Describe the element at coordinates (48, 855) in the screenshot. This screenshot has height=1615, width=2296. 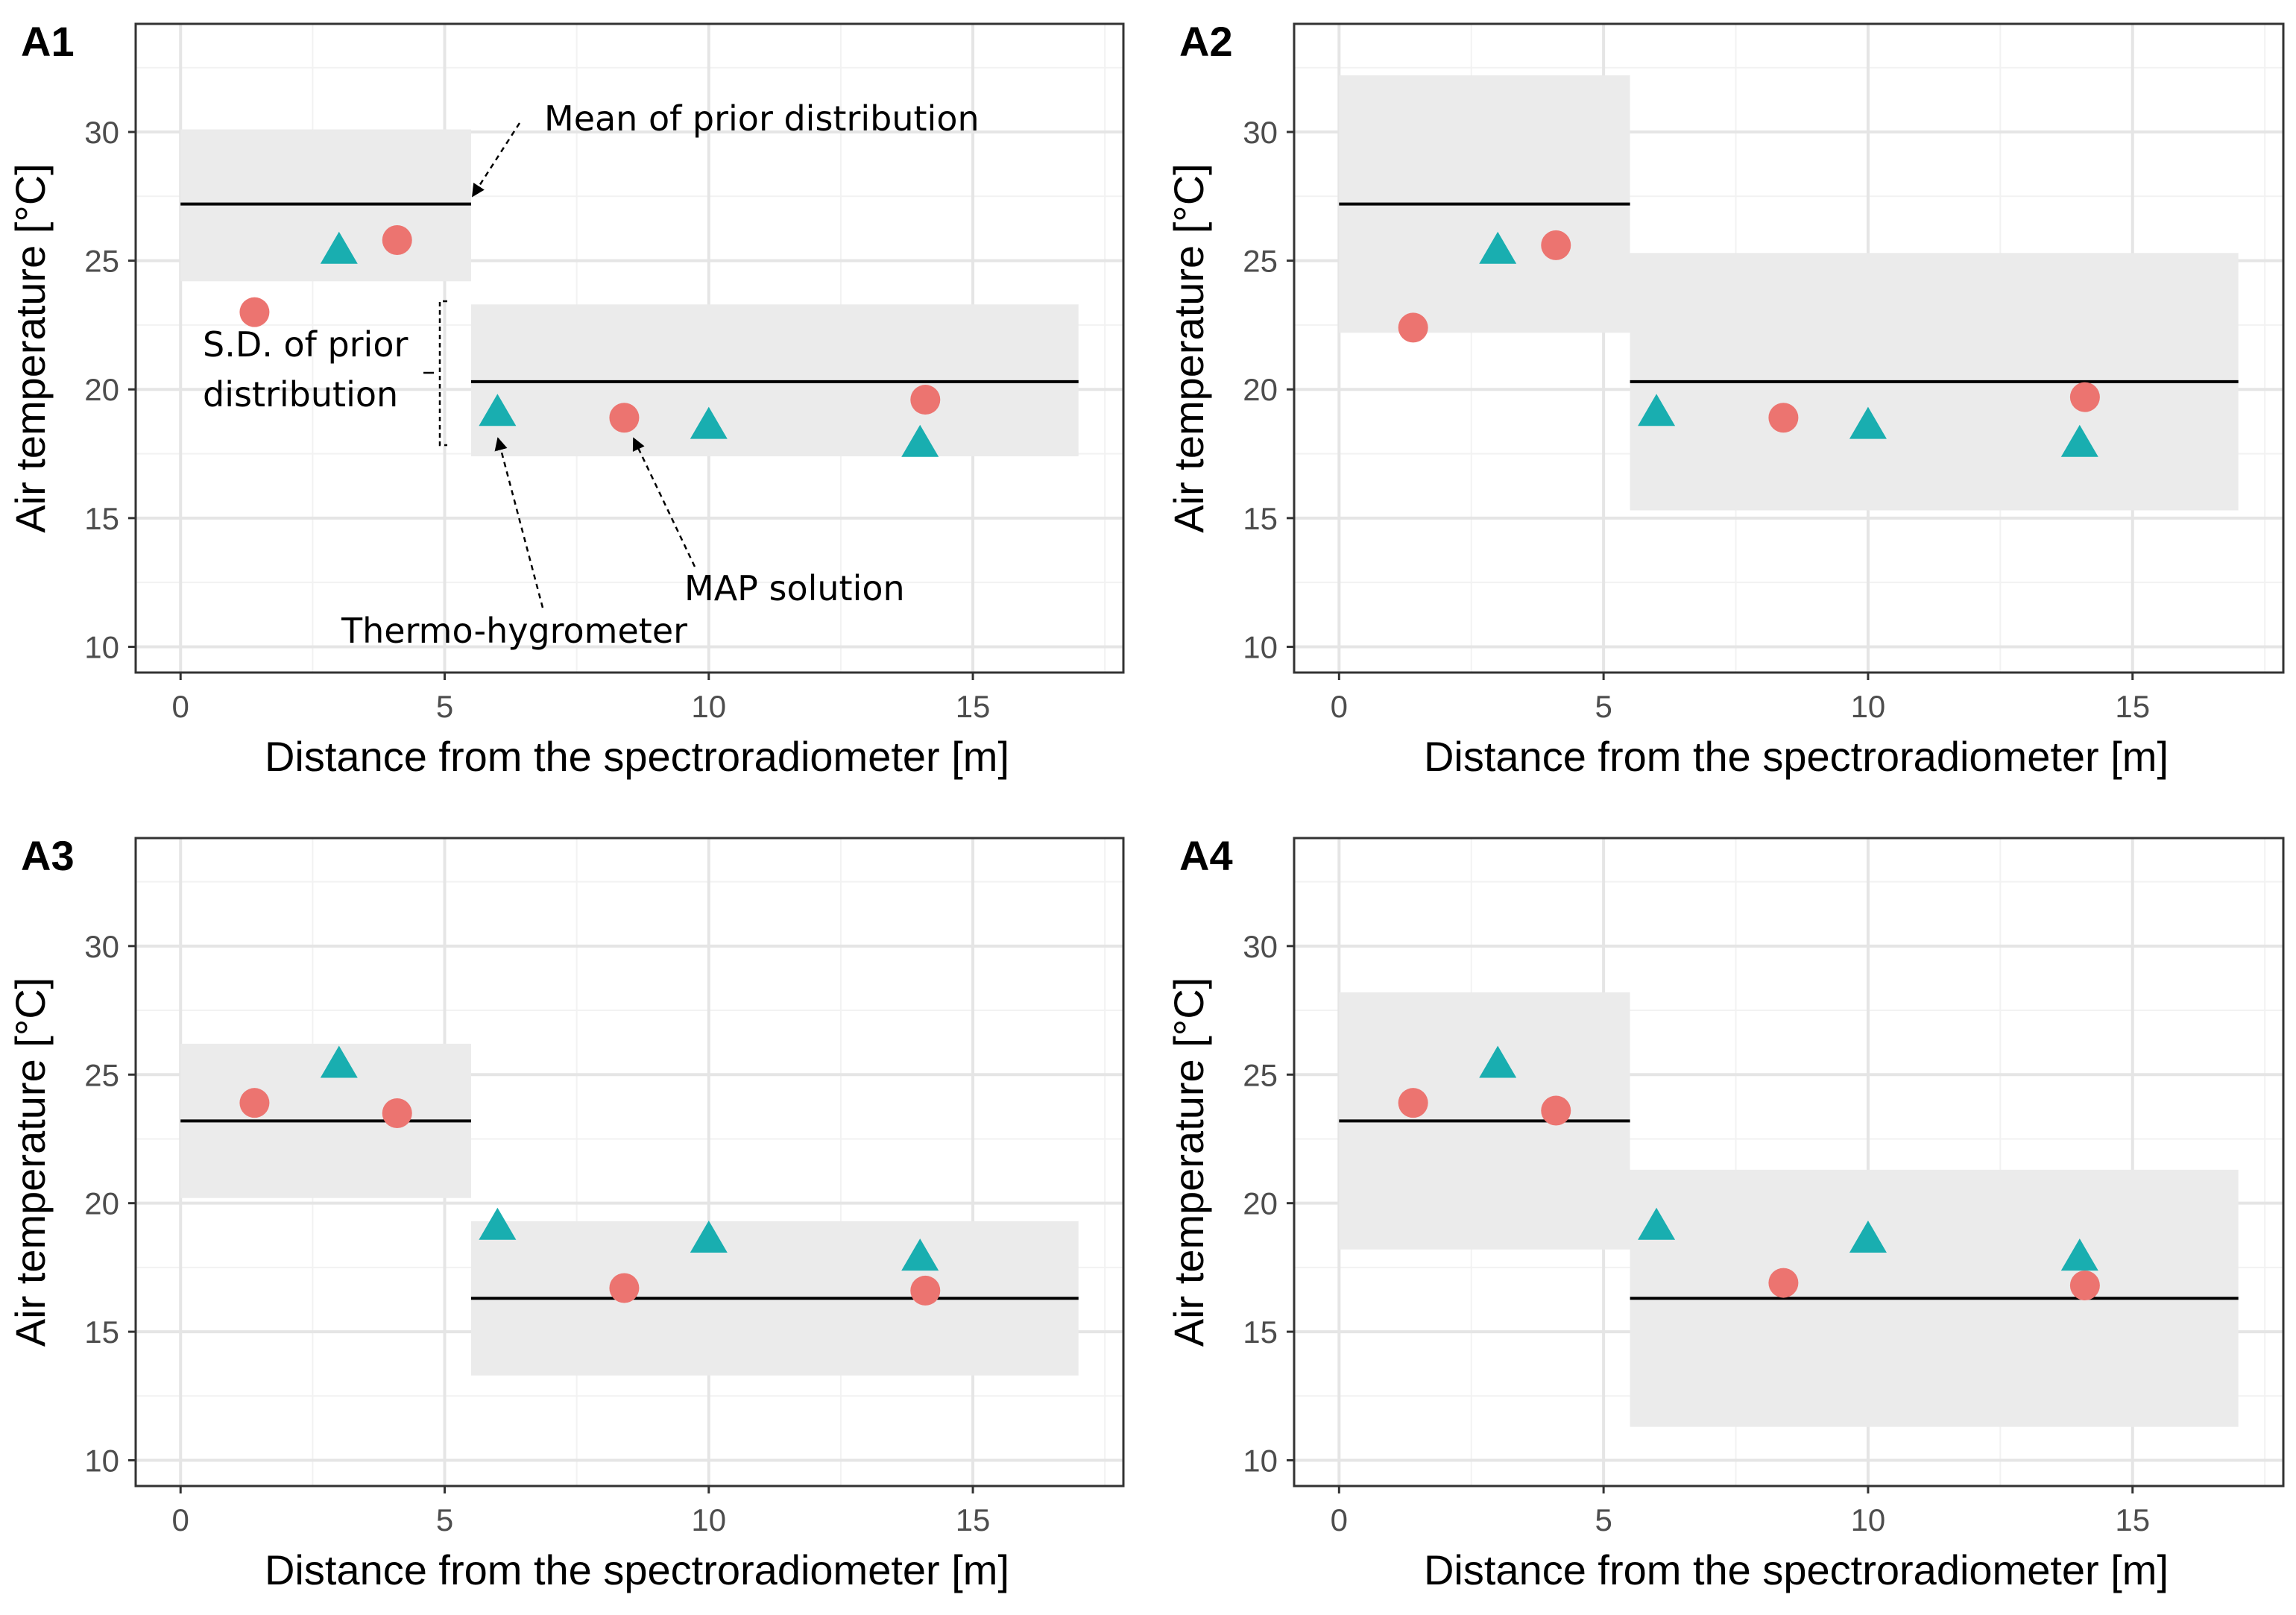
I see `panel-label: A3` at that location.